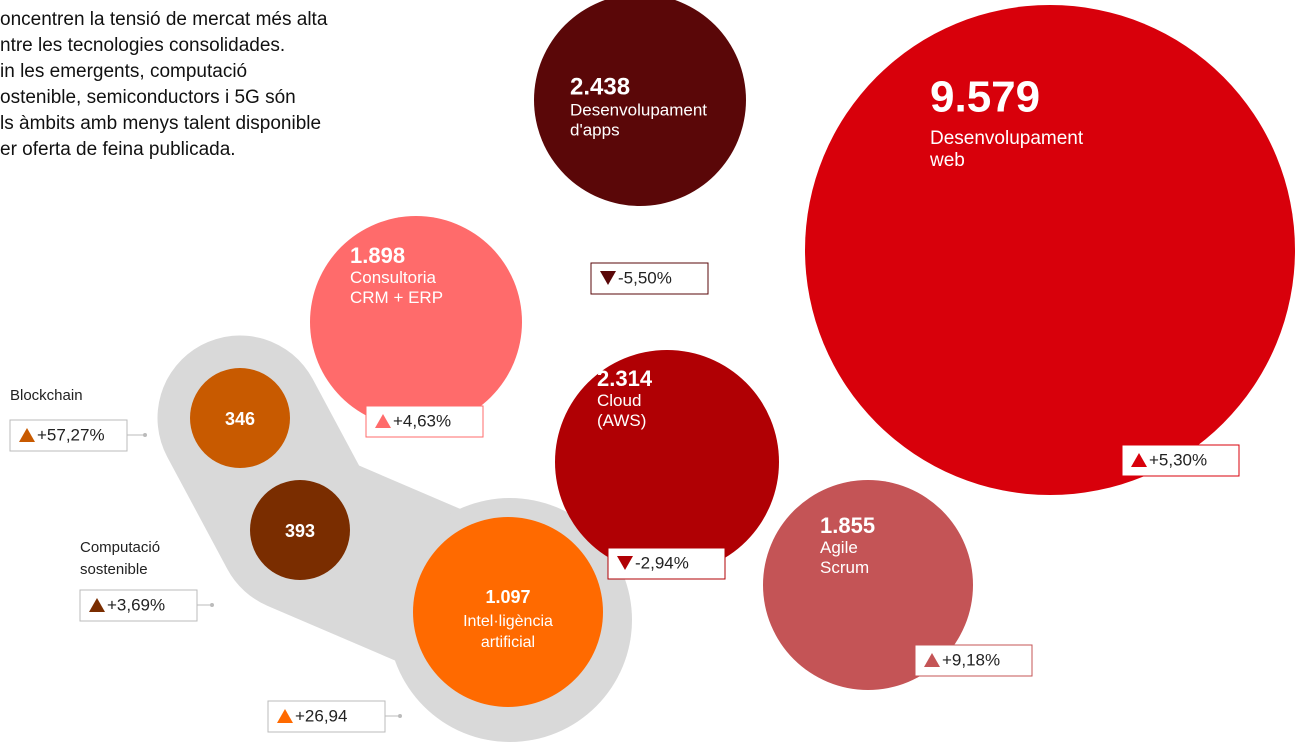 This screenshot has width=1295, height=742. Describe the element at coordinates (142, 45) in the screenshot. I see `intro-line: ntre les tecnologies consolidades.` at that location.